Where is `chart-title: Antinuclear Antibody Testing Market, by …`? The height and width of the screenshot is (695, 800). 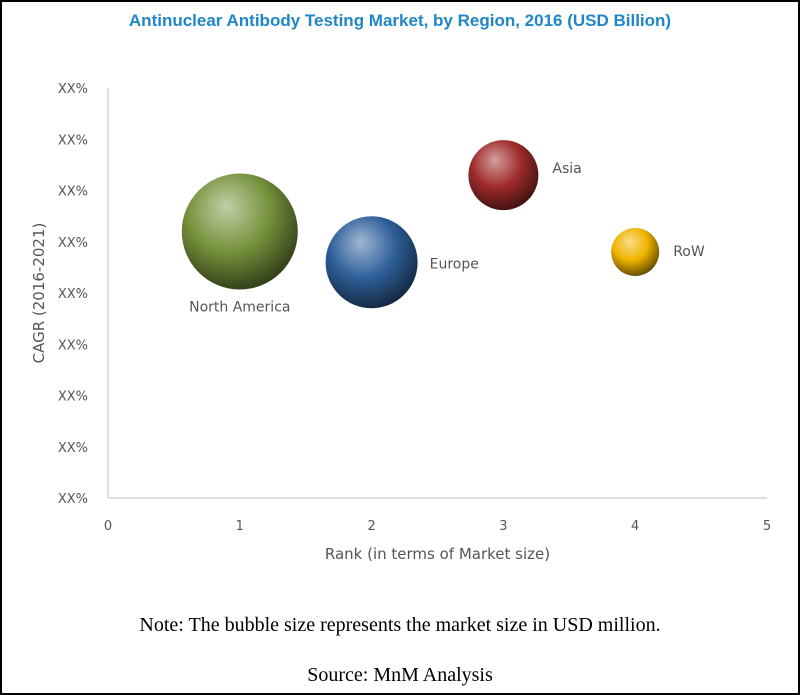 chart-title: Antinuclear Antibody Testing Market, by … is located at coordinates (400, 20).